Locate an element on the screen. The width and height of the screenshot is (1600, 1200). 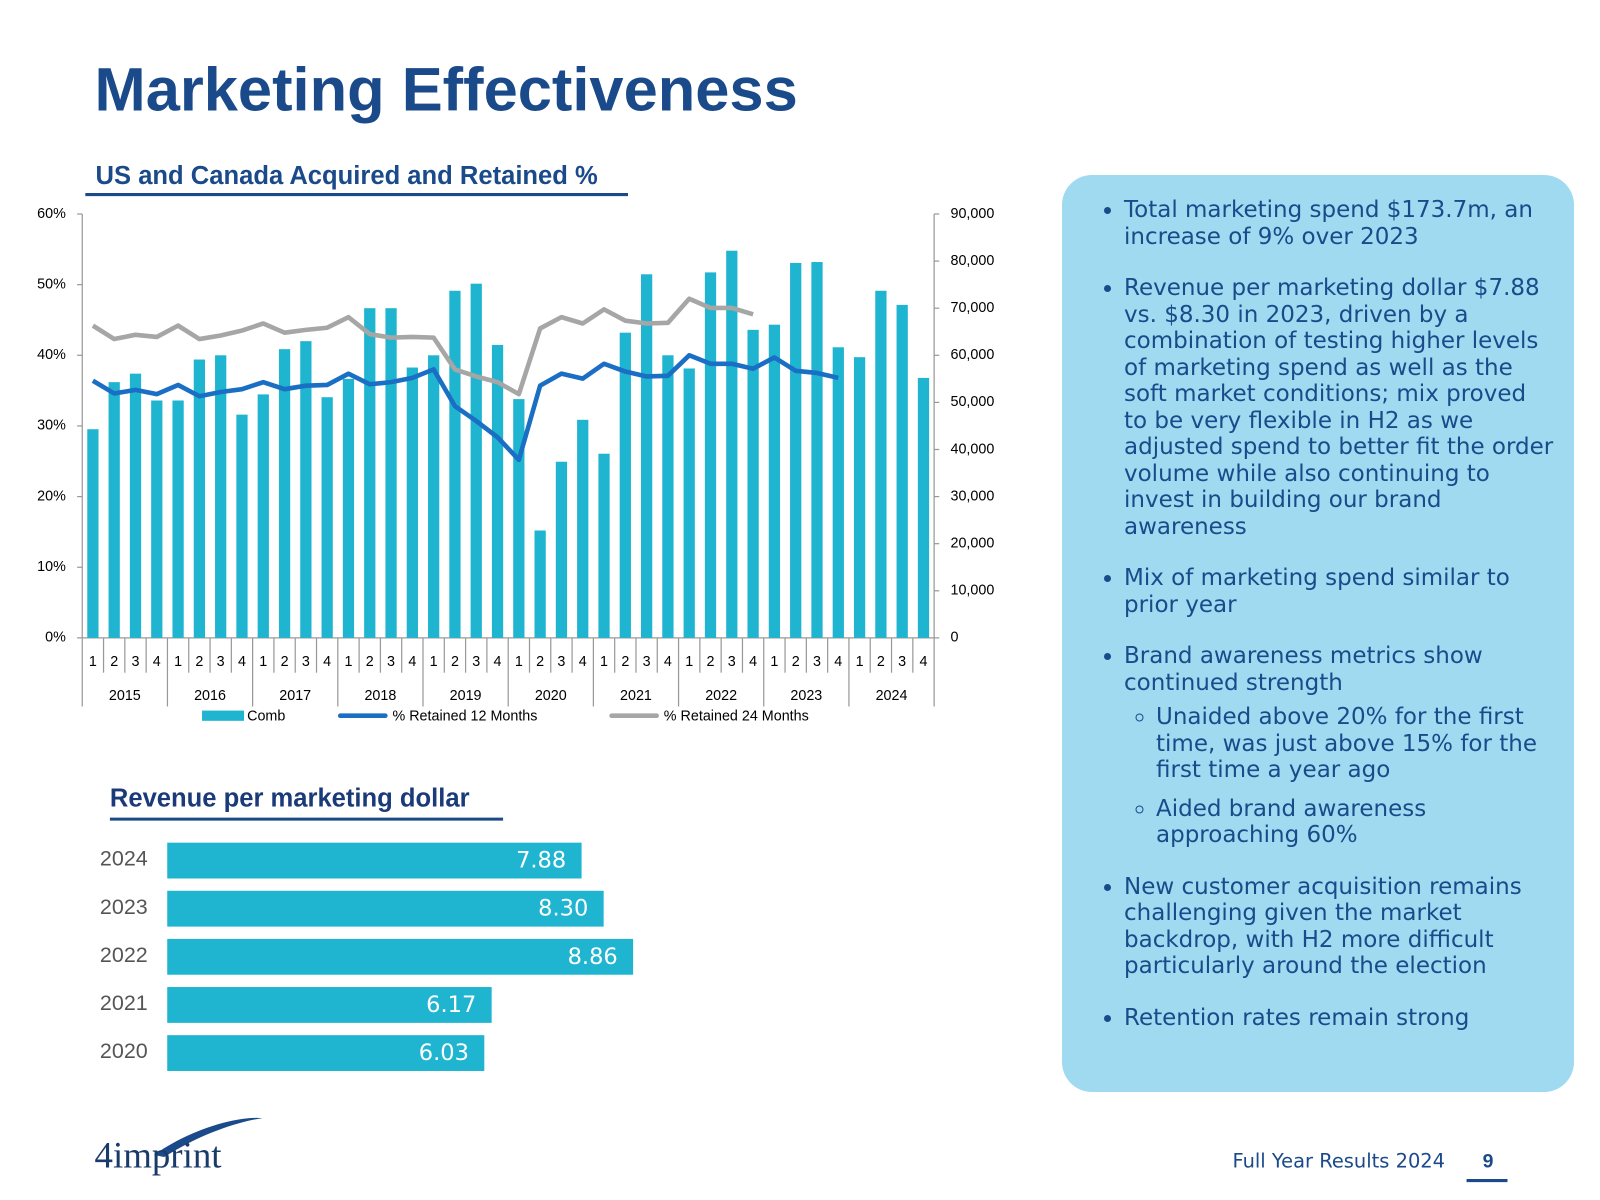
y-tick-label: 0% is located at coordinates (55, 638).